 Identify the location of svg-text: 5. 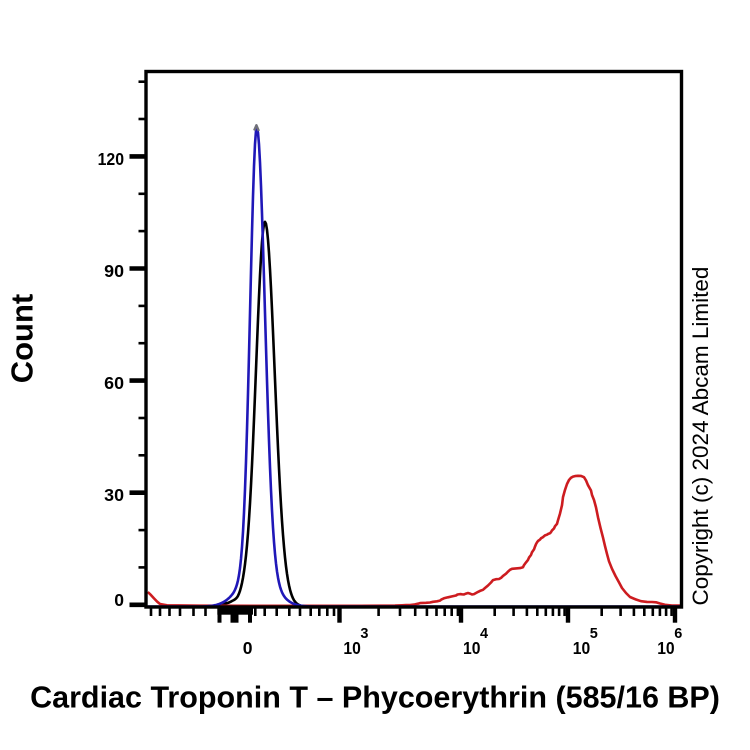
(594, 634).